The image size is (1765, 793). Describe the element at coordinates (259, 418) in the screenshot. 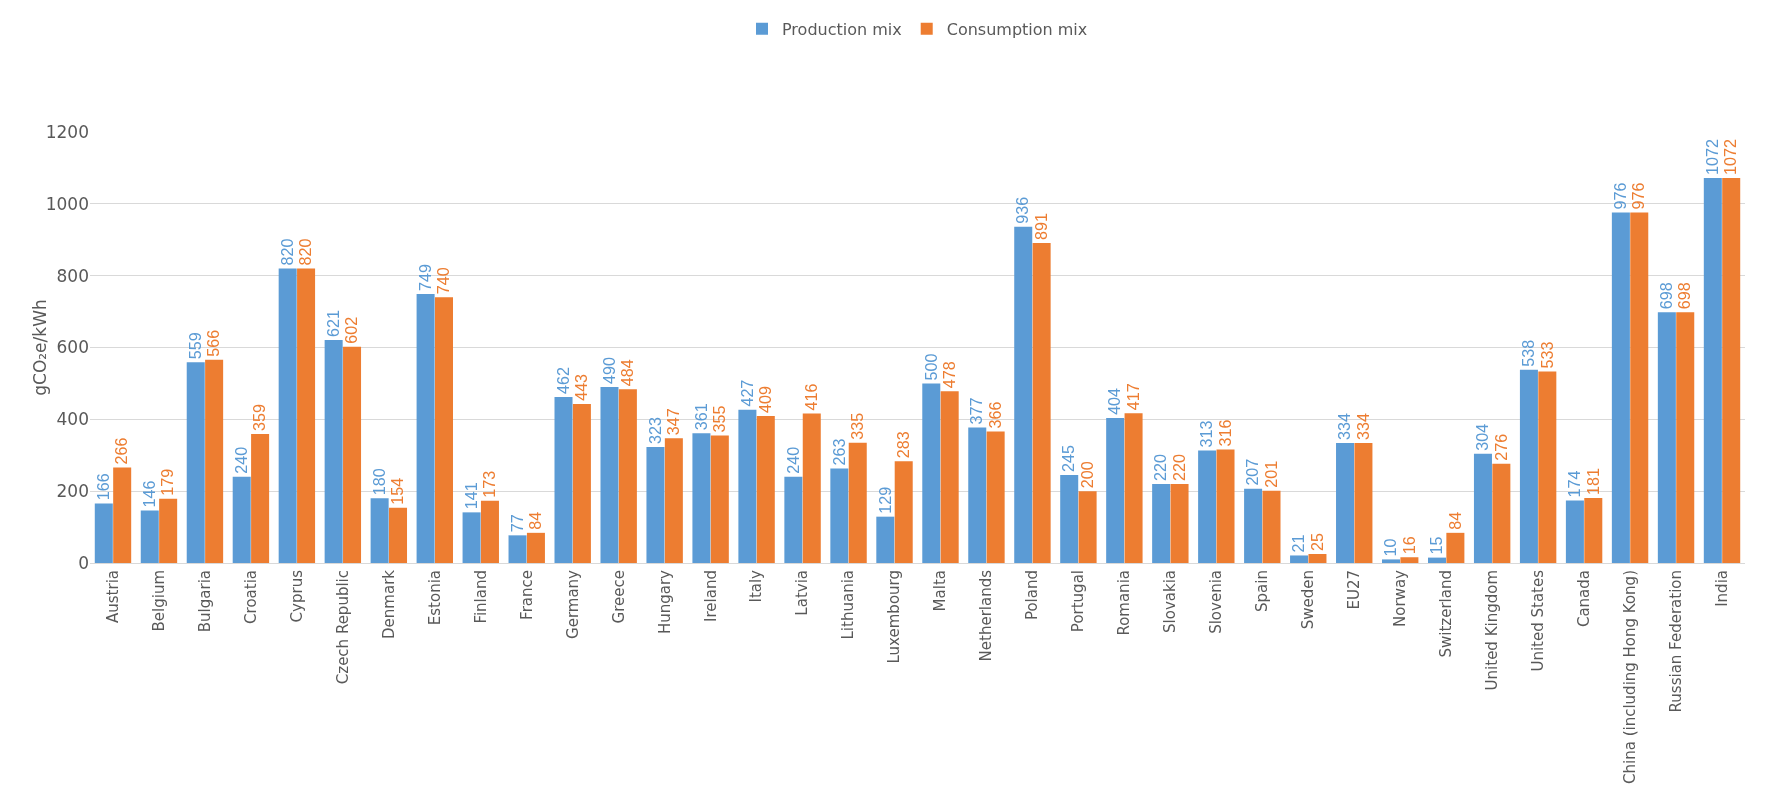

I see `data-label: 359` at that location.